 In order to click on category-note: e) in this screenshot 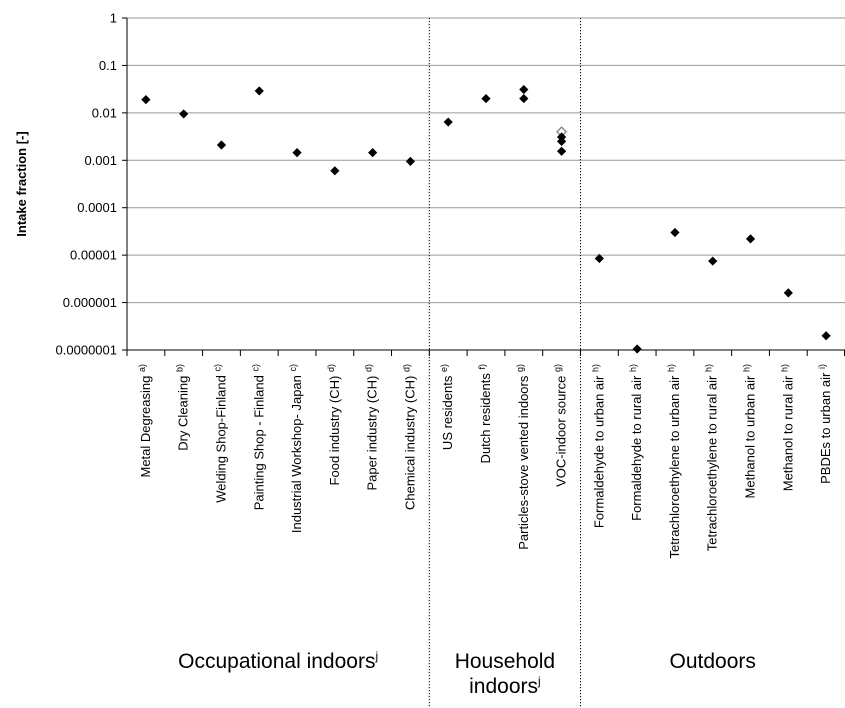, I will do `click(444, 368)`.